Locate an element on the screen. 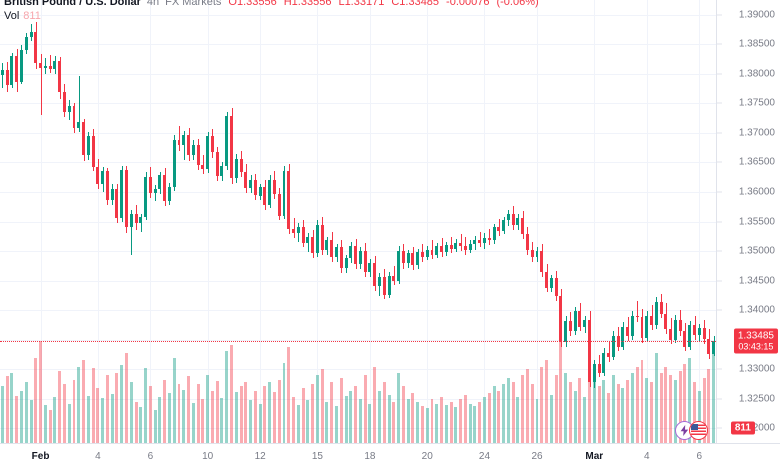 The image size is (780, 471). price-axis-label: 1.39000 is located at coordinates (756, 15).